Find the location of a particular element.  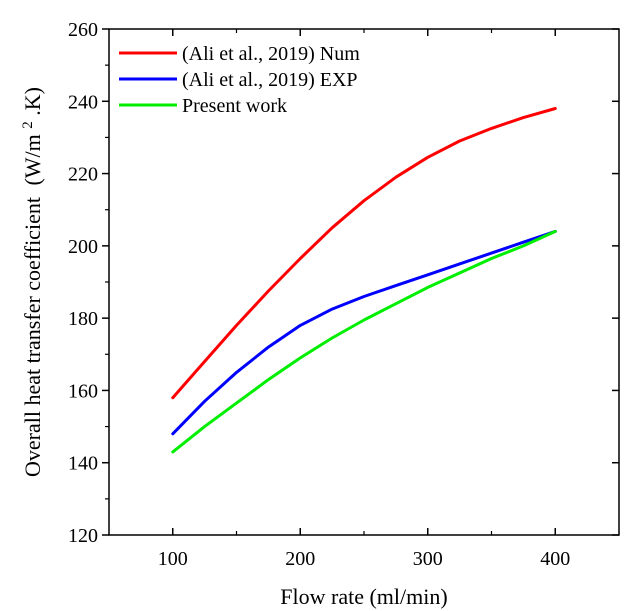

y-tick-label: 260 is located at coordinates (83, 30).